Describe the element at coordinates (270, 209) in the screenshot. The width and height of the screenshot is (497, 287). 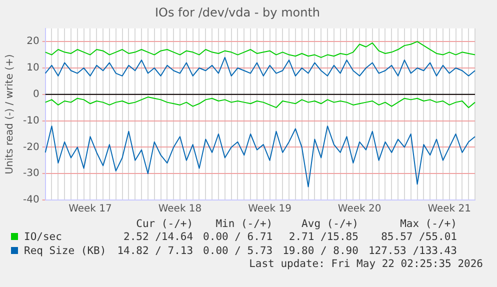
I see `x-tick-label: Week 19` at that location.